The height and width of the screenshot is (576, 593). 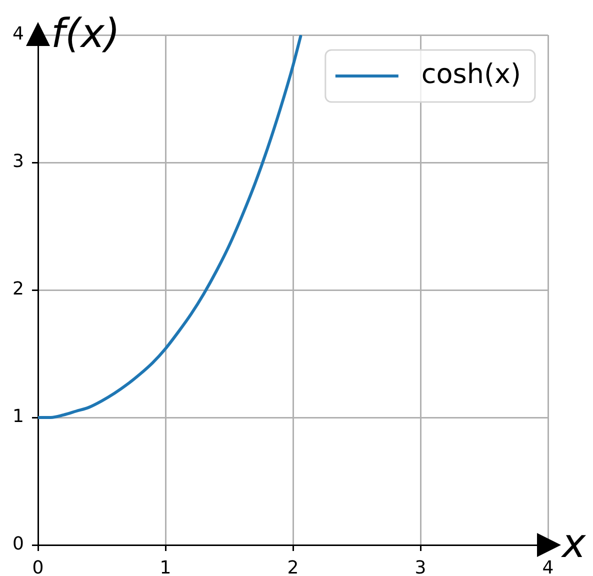 What do you see at coordinates (85, 34) in the screenshot?
I see `y-axis-title: f(x)` at bounding box center [85, 34].